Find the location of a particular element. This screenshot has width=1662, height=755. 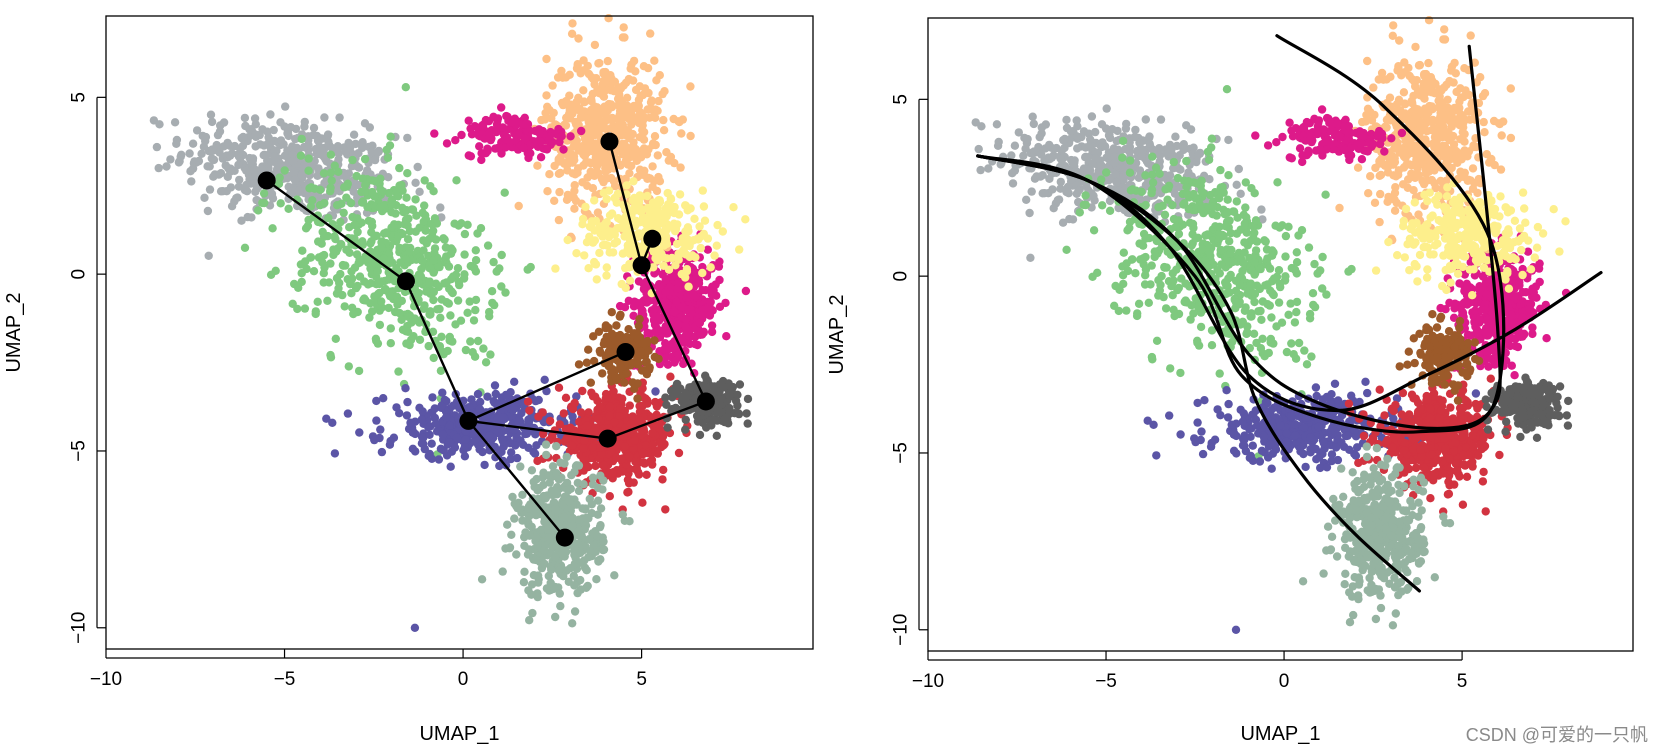

y-axis-title: UMAP_2 is located at coordinates (14, 332).